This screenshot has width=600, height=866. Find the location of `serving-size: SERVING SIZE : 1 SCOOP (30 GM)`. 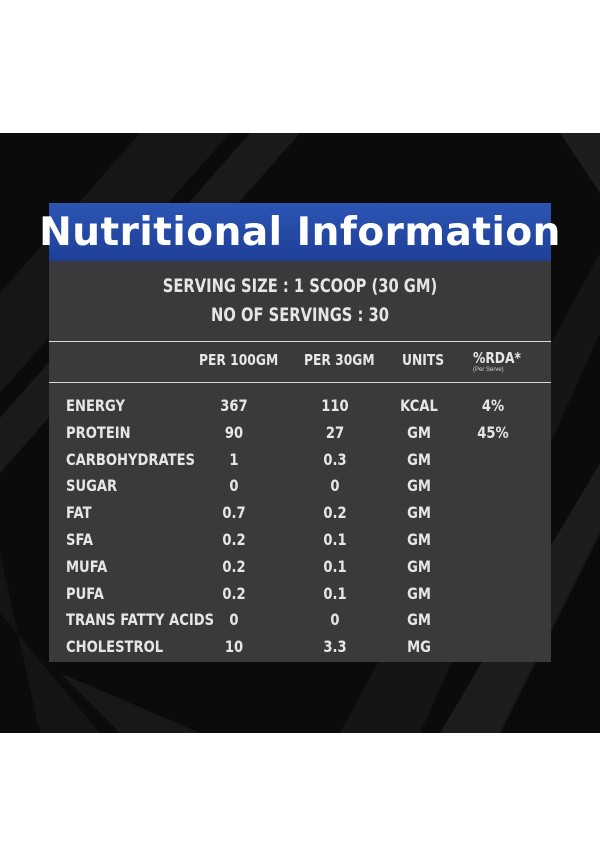

serving-size: SERVING SIZE : 1 SCOOP (30 GM) is located at coordinates (300, 286).